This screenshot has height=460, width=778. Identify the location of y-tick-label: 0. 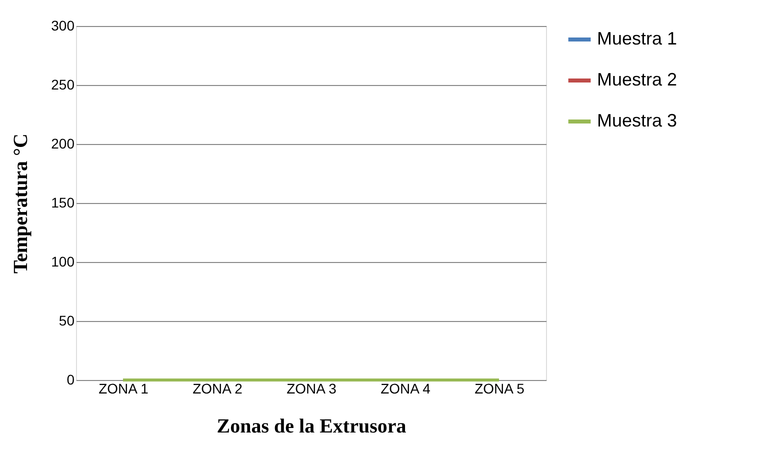
(70, 380).